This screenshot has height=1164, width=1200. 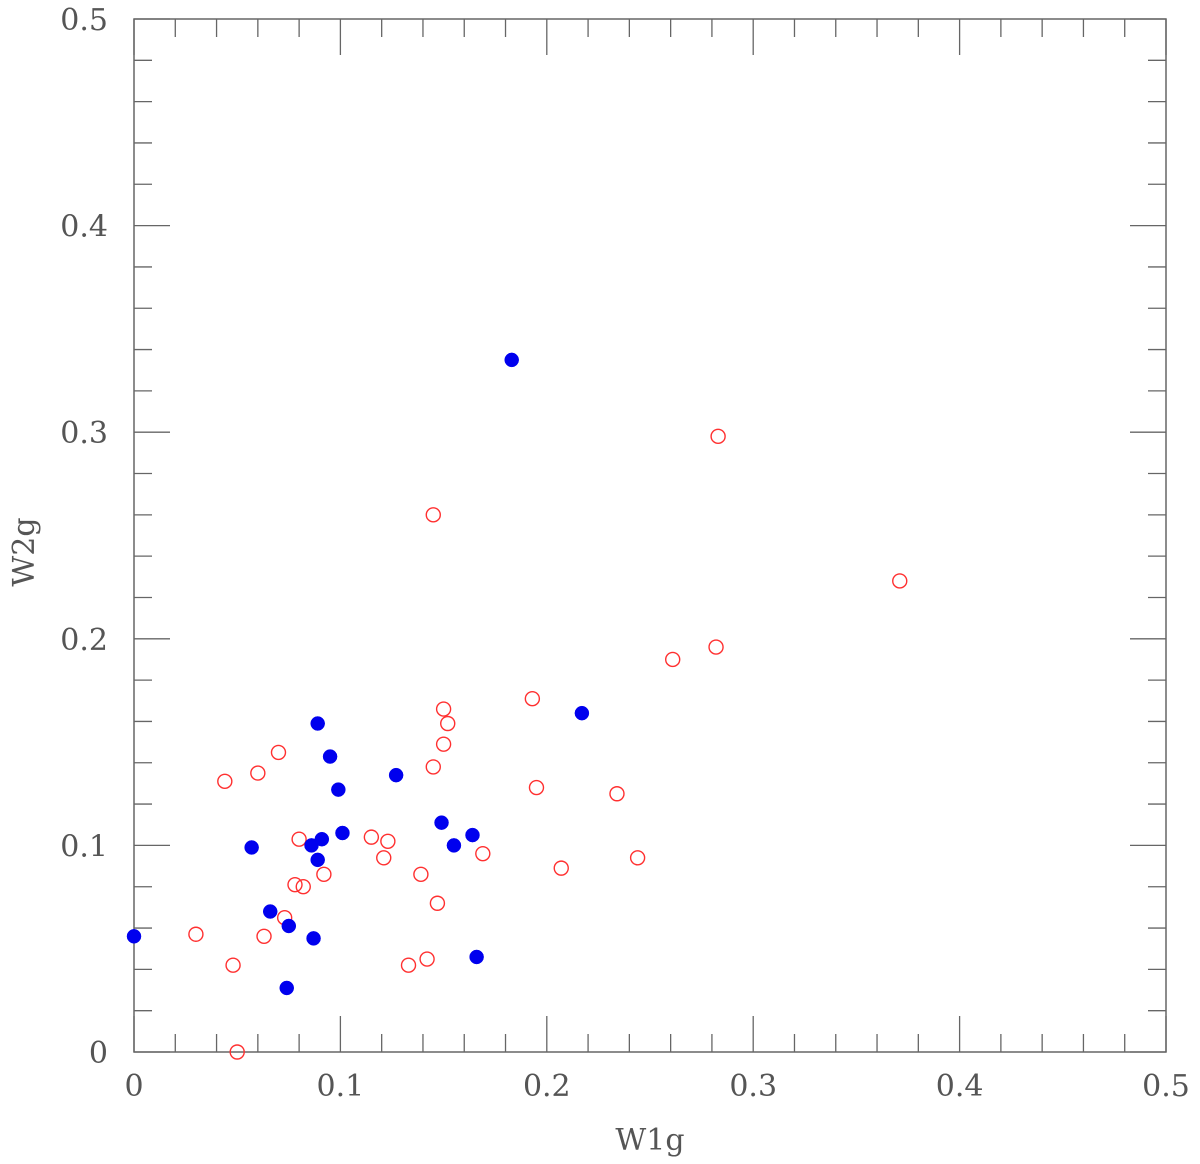 What do you see at coordinates (656, 1086) in the screenshot?
I see `x-tick-labels: 0 0.1 0.2 0.3 0.4 0.5` at bounding box center [656, 1086].